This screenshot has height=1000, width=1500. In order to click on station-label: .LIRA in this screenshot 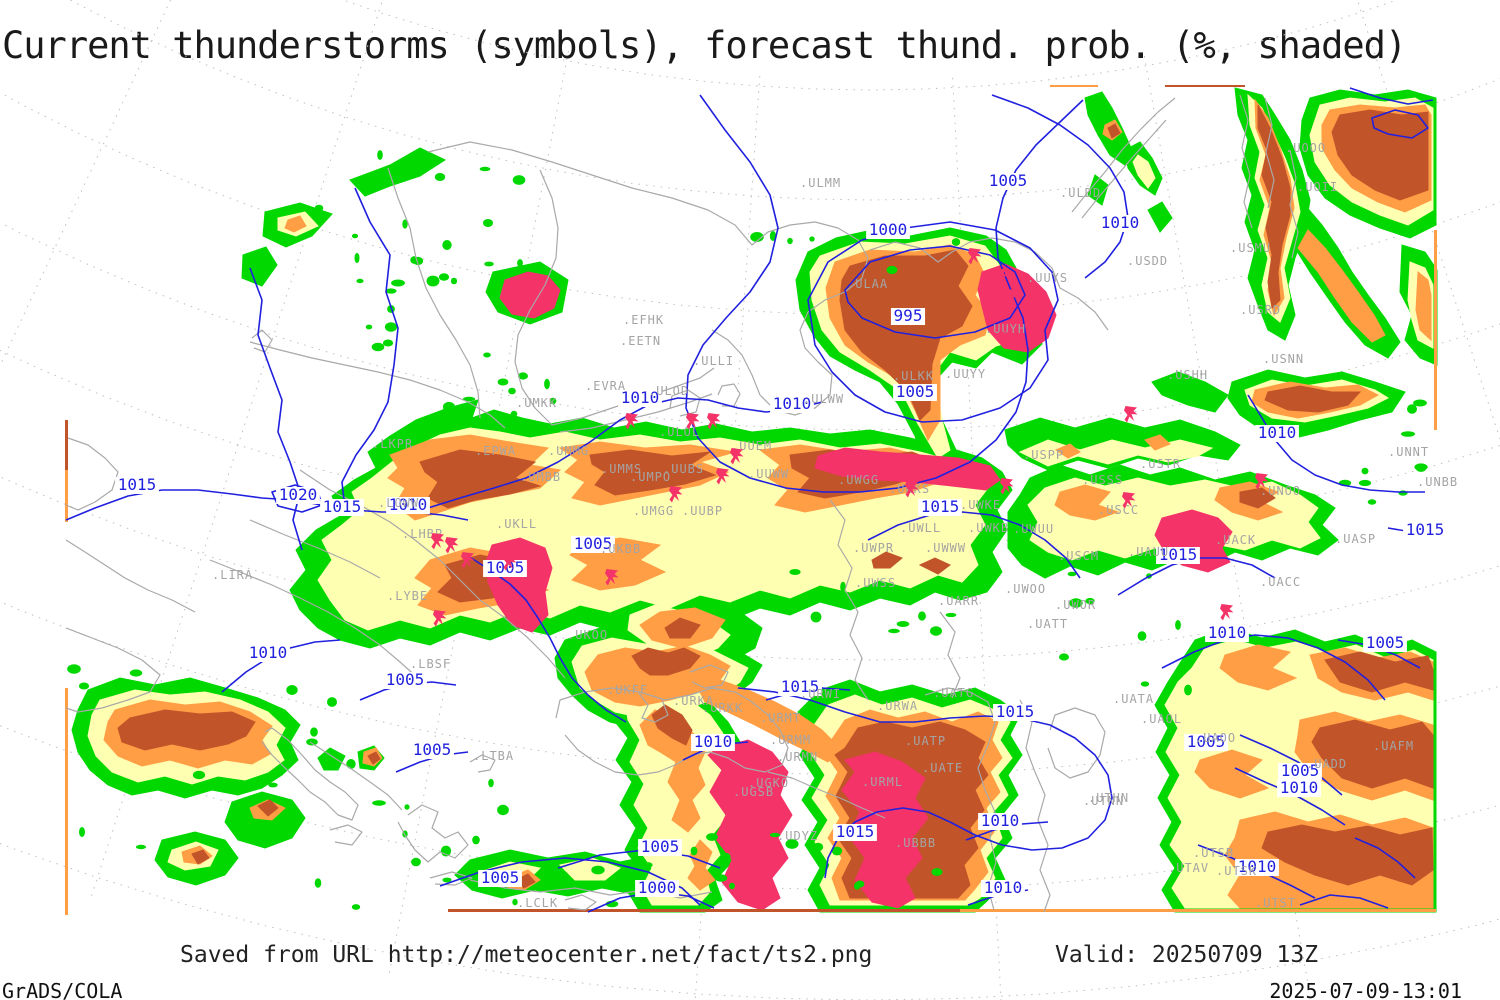, I will do `click(232, 575)`.